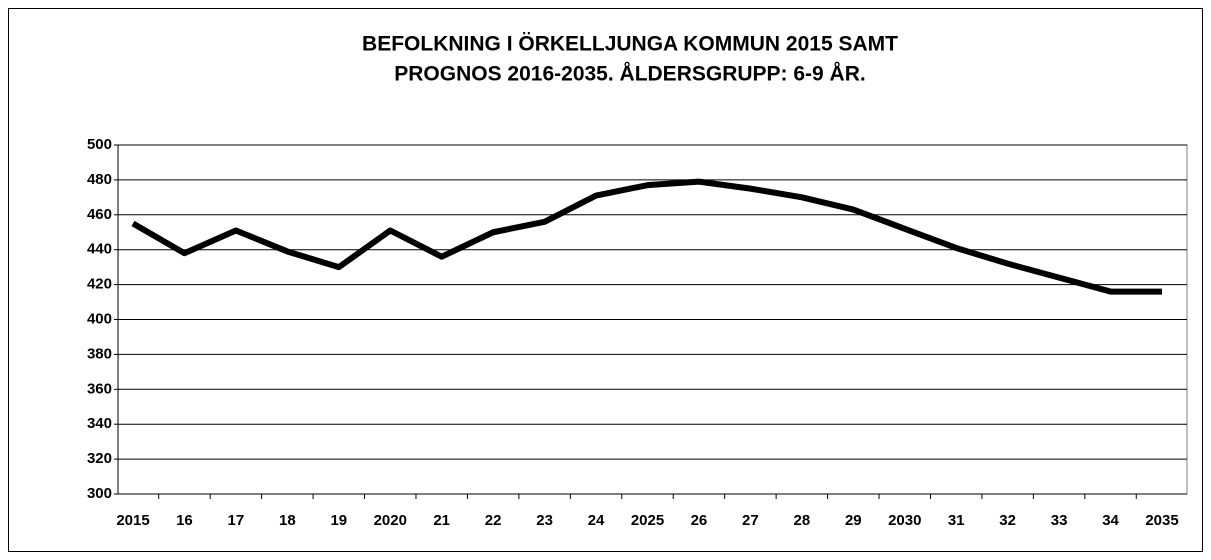  Describe the element at coordinates (99, 214) in the screenshot. I see `y-tick-label: 460` at that location.